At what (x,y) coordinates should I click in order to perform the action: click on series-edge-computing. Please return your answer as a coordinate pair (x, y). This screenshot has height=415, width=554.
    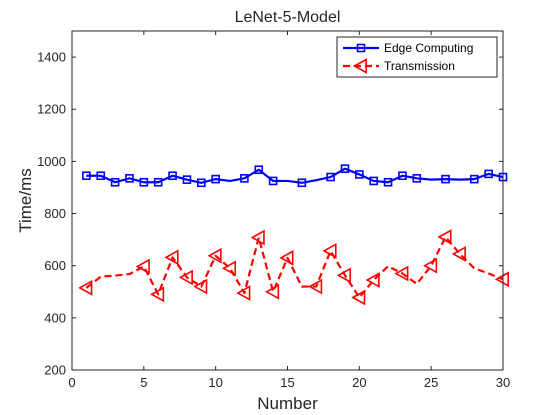
    Looking at the image, I should click on (295, 176).